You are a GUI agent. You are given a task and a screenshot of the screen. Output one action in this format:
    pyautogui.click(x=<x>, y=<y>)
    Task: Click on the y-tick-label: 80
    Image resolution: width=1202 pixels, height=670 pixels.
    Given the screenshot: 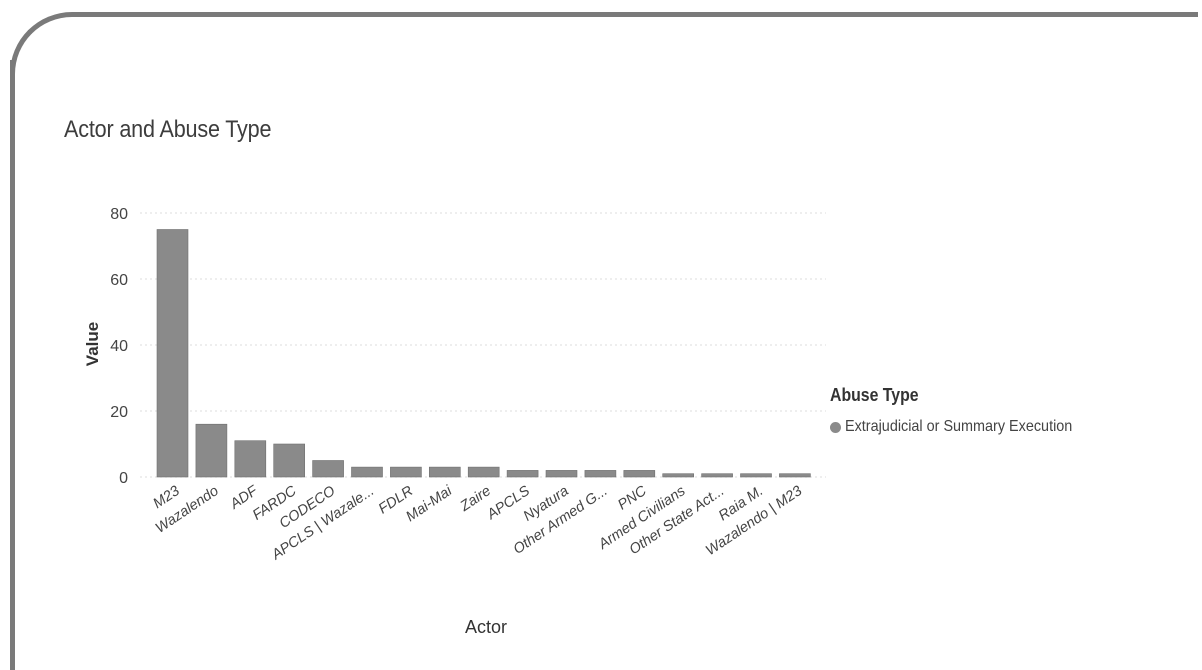 What is the action you would take?
    pyautogui.click(x=119, y=214)
    